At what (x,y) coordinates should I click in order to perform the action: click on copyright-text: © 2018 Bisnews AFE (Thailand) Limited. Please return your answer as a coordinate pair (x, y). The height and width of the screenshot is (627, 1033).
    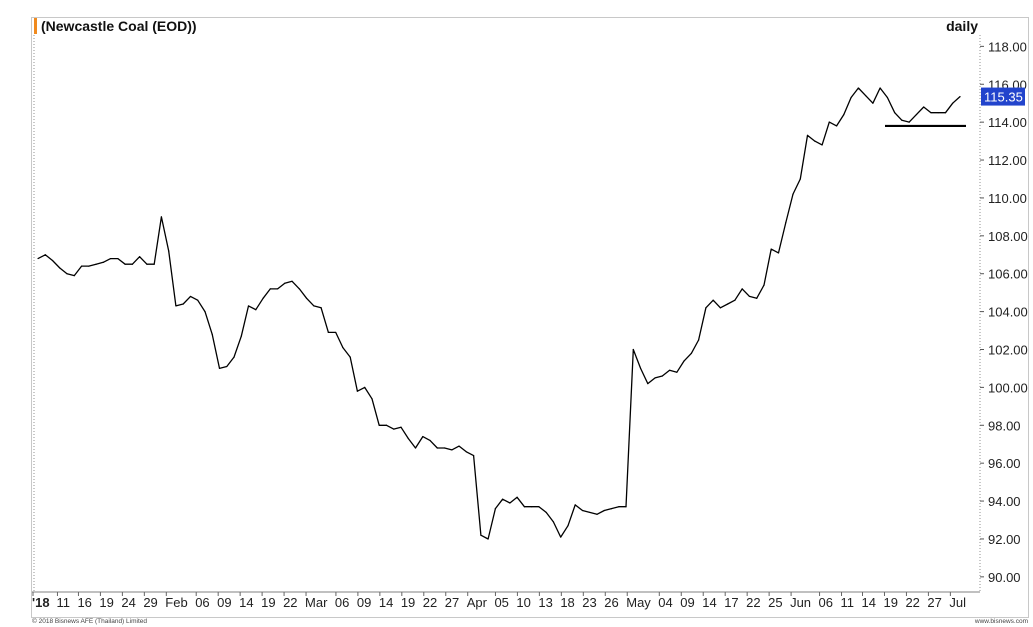
    Looking at the image, I should click on (89, 621).